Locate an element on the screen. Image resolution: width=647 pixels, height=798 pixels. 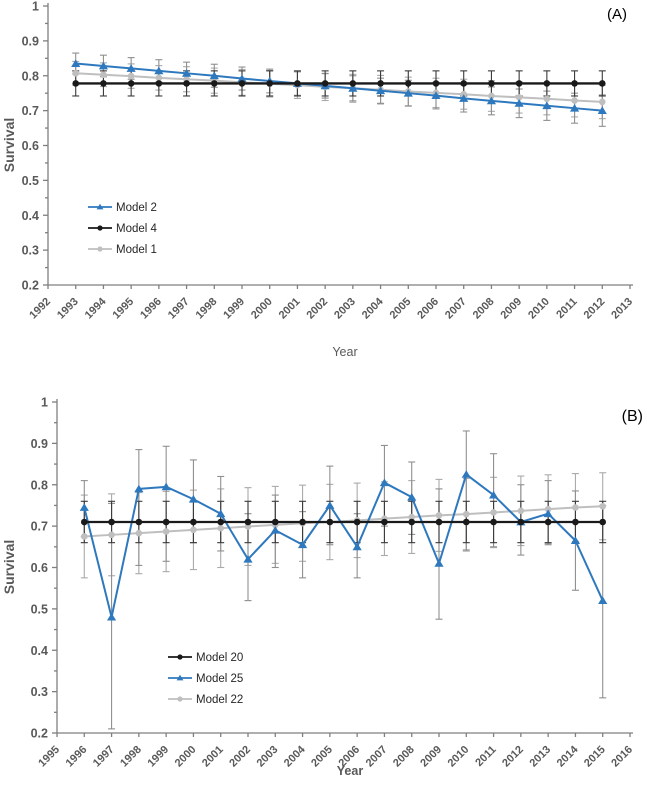
legend-item-model-1: Model 1 is located at coordinates (122, 250).